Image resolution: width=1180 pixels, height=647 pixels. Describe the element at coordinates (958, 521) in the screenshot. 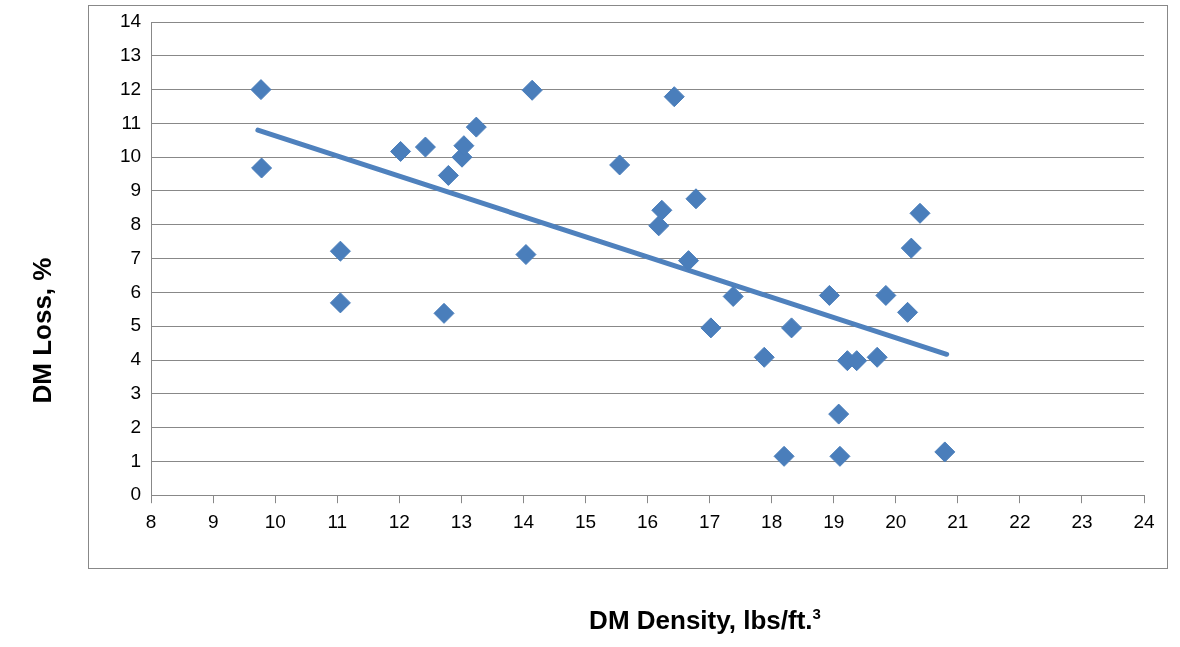

I see `x-tick-label: 21` at that location.